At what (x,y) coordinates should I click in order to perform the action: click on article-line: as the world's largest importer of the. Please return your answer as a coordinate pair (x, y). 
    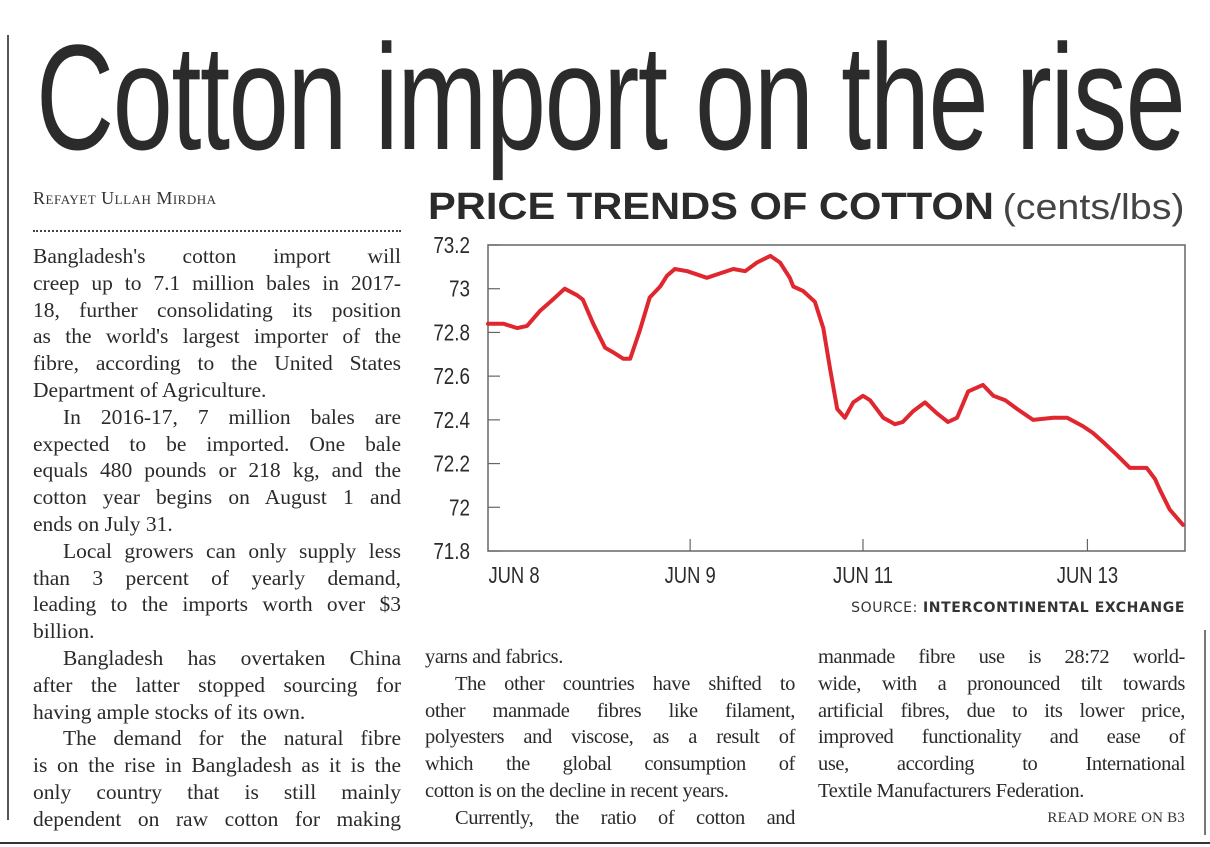
    Looking at the image, I should click on (217, 336).